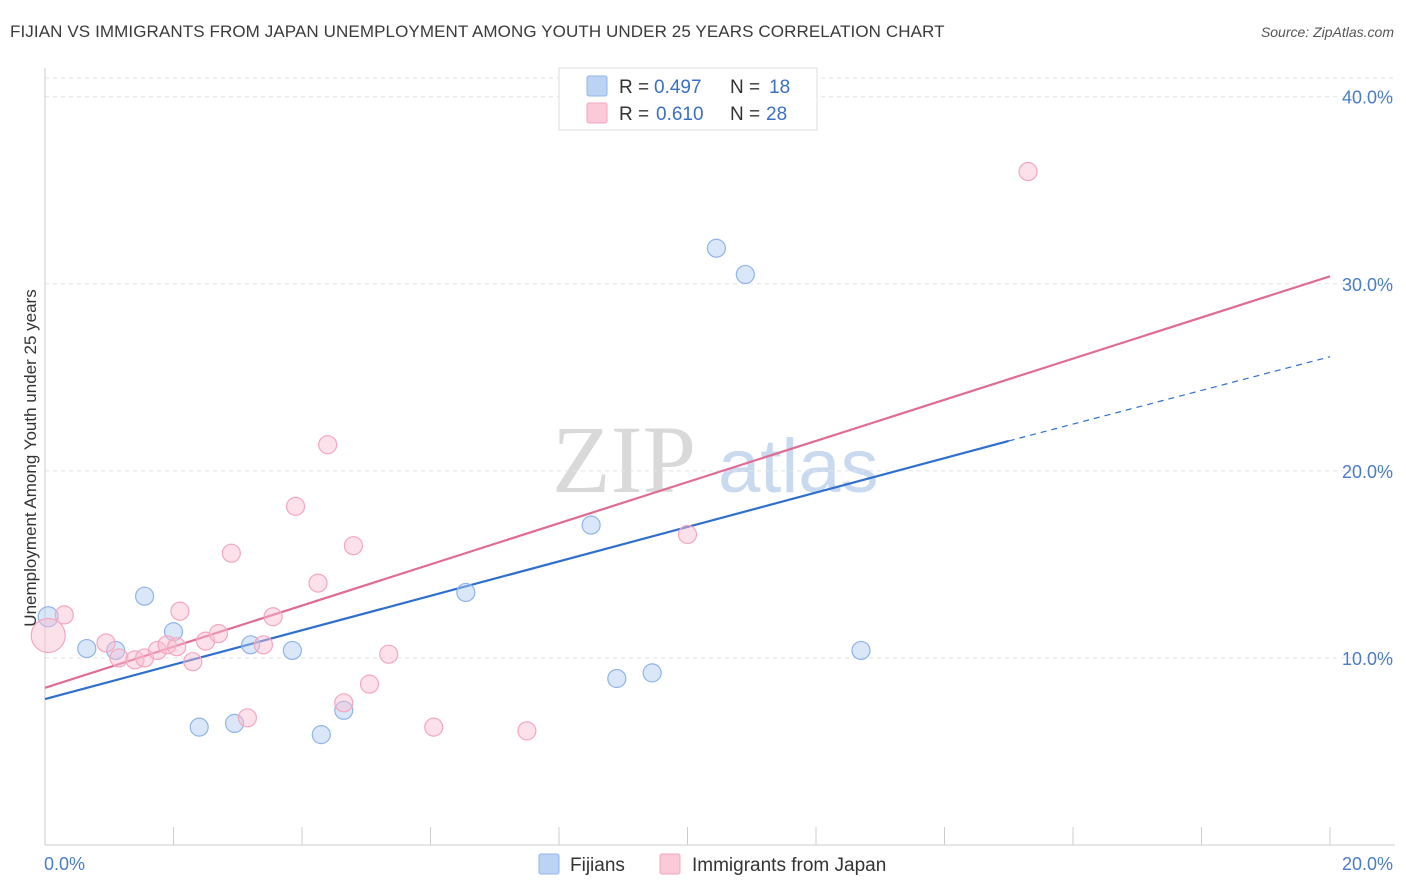 The width and height of the screenshot is (1406, 892). What do you see at coordinates (798, 466) in the screenshot?
I see `watermark-atlas: atlas` at bounding box center [798, 466].